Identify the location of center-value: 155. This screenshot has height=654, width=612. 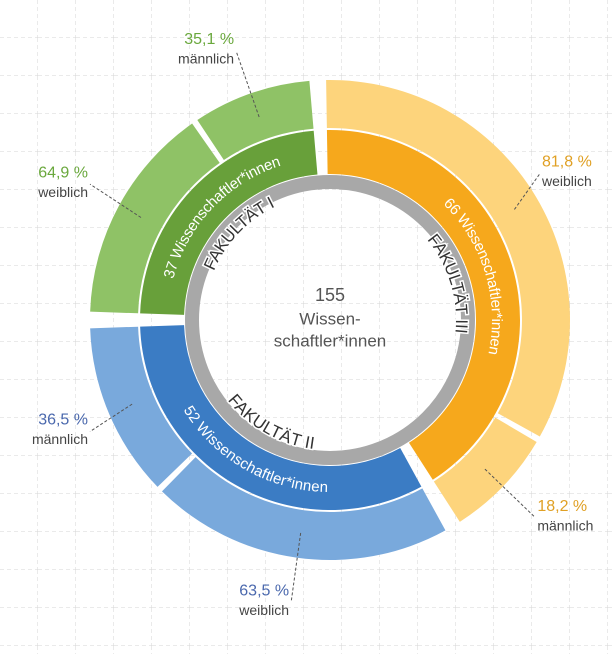
(330, 295).